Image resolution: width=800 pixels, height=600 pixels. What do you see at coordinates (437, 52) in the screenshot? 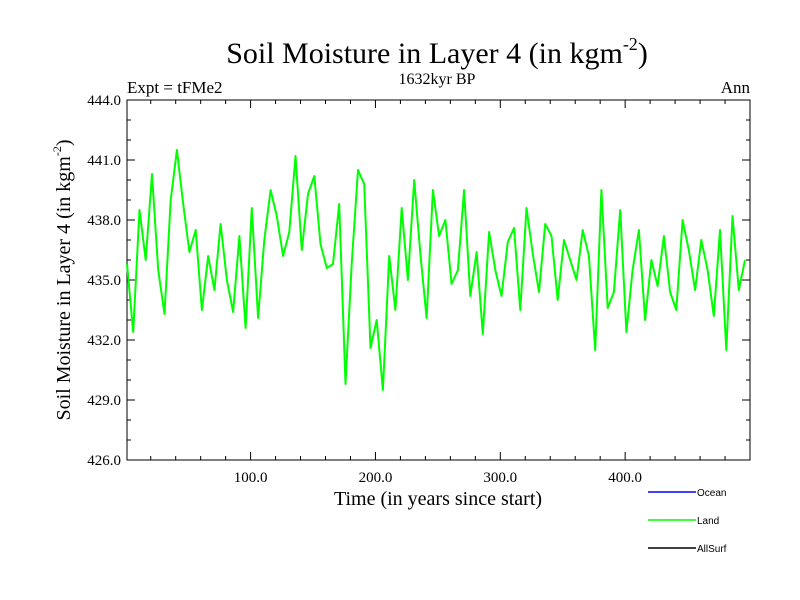
I see `chart-title: Soil Moisture in Layer 4 (in kgm-2)` at bounding box center [437, 52].